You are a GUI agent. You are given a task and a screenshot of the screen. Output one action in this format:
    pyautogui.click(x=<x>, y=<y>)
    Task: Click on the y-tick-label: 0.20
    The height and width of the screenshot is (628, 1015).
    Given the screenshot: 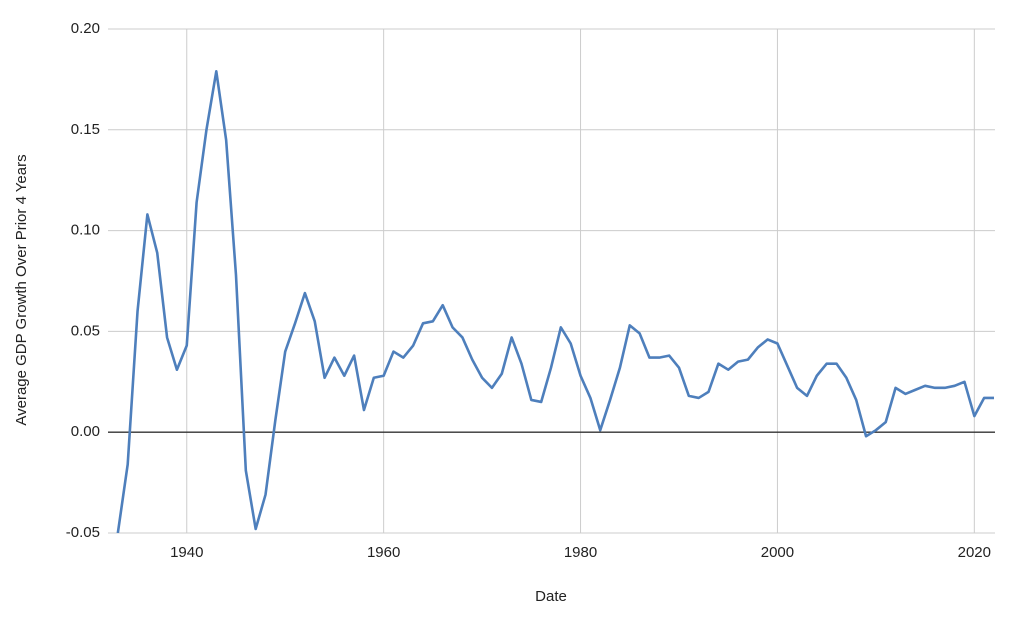 What is the action you would take?
    pyautogui.click(x=85, y=28)
    